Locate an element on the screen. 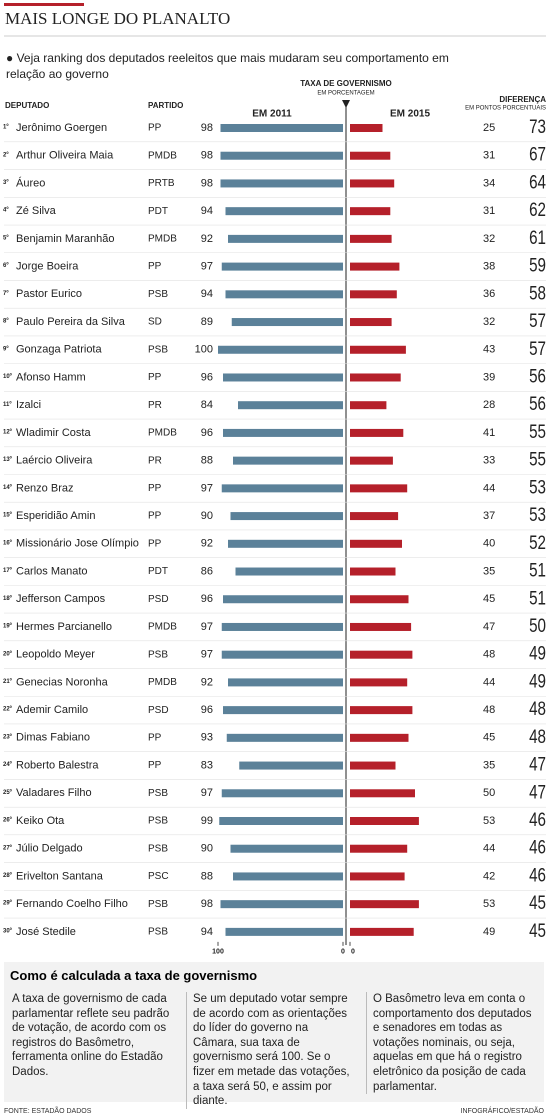 Image resolution: width=550 pixels, height=1120 pixels. deputy-name: Zé Silva is located at coordinates (36, 211).